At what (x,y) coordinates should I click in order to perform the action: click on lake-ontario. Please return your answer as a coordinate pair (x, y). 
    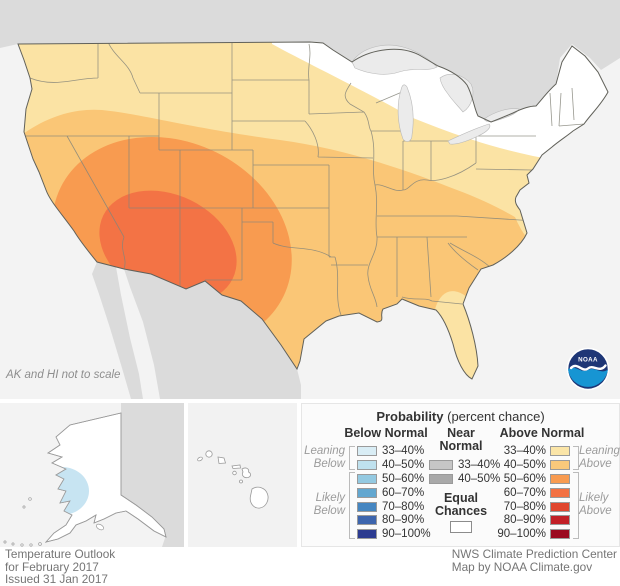
    Looking at the image, I should click on (501, 115).